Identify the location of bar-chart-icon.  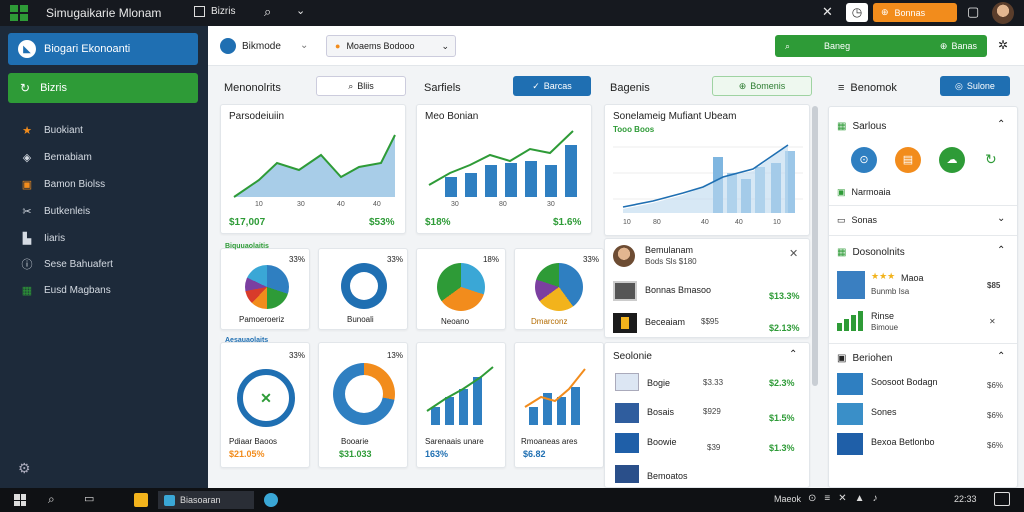
(851, 321).